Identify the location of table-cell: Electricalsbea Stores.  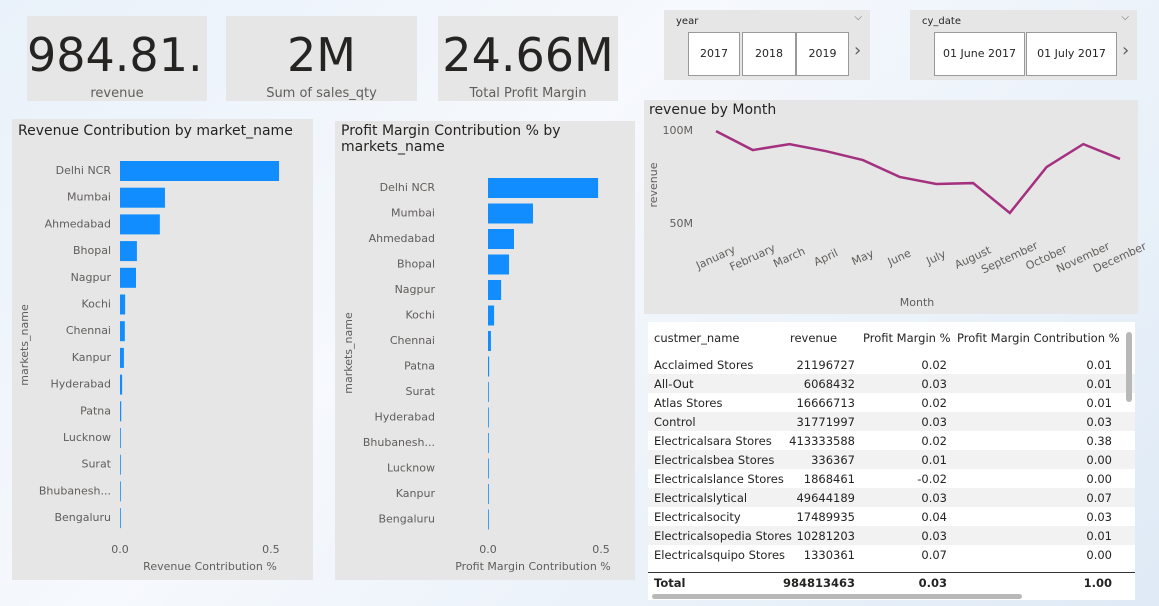
(714, 460).